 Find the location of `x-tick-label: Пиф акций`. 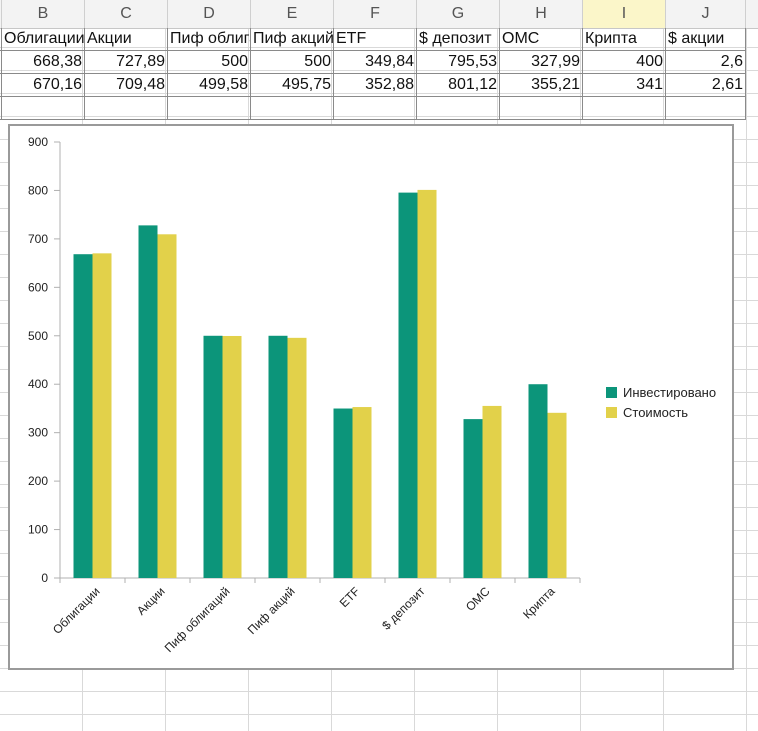

x-tick-label: Пиф акций is located at coordinates (271, 610).